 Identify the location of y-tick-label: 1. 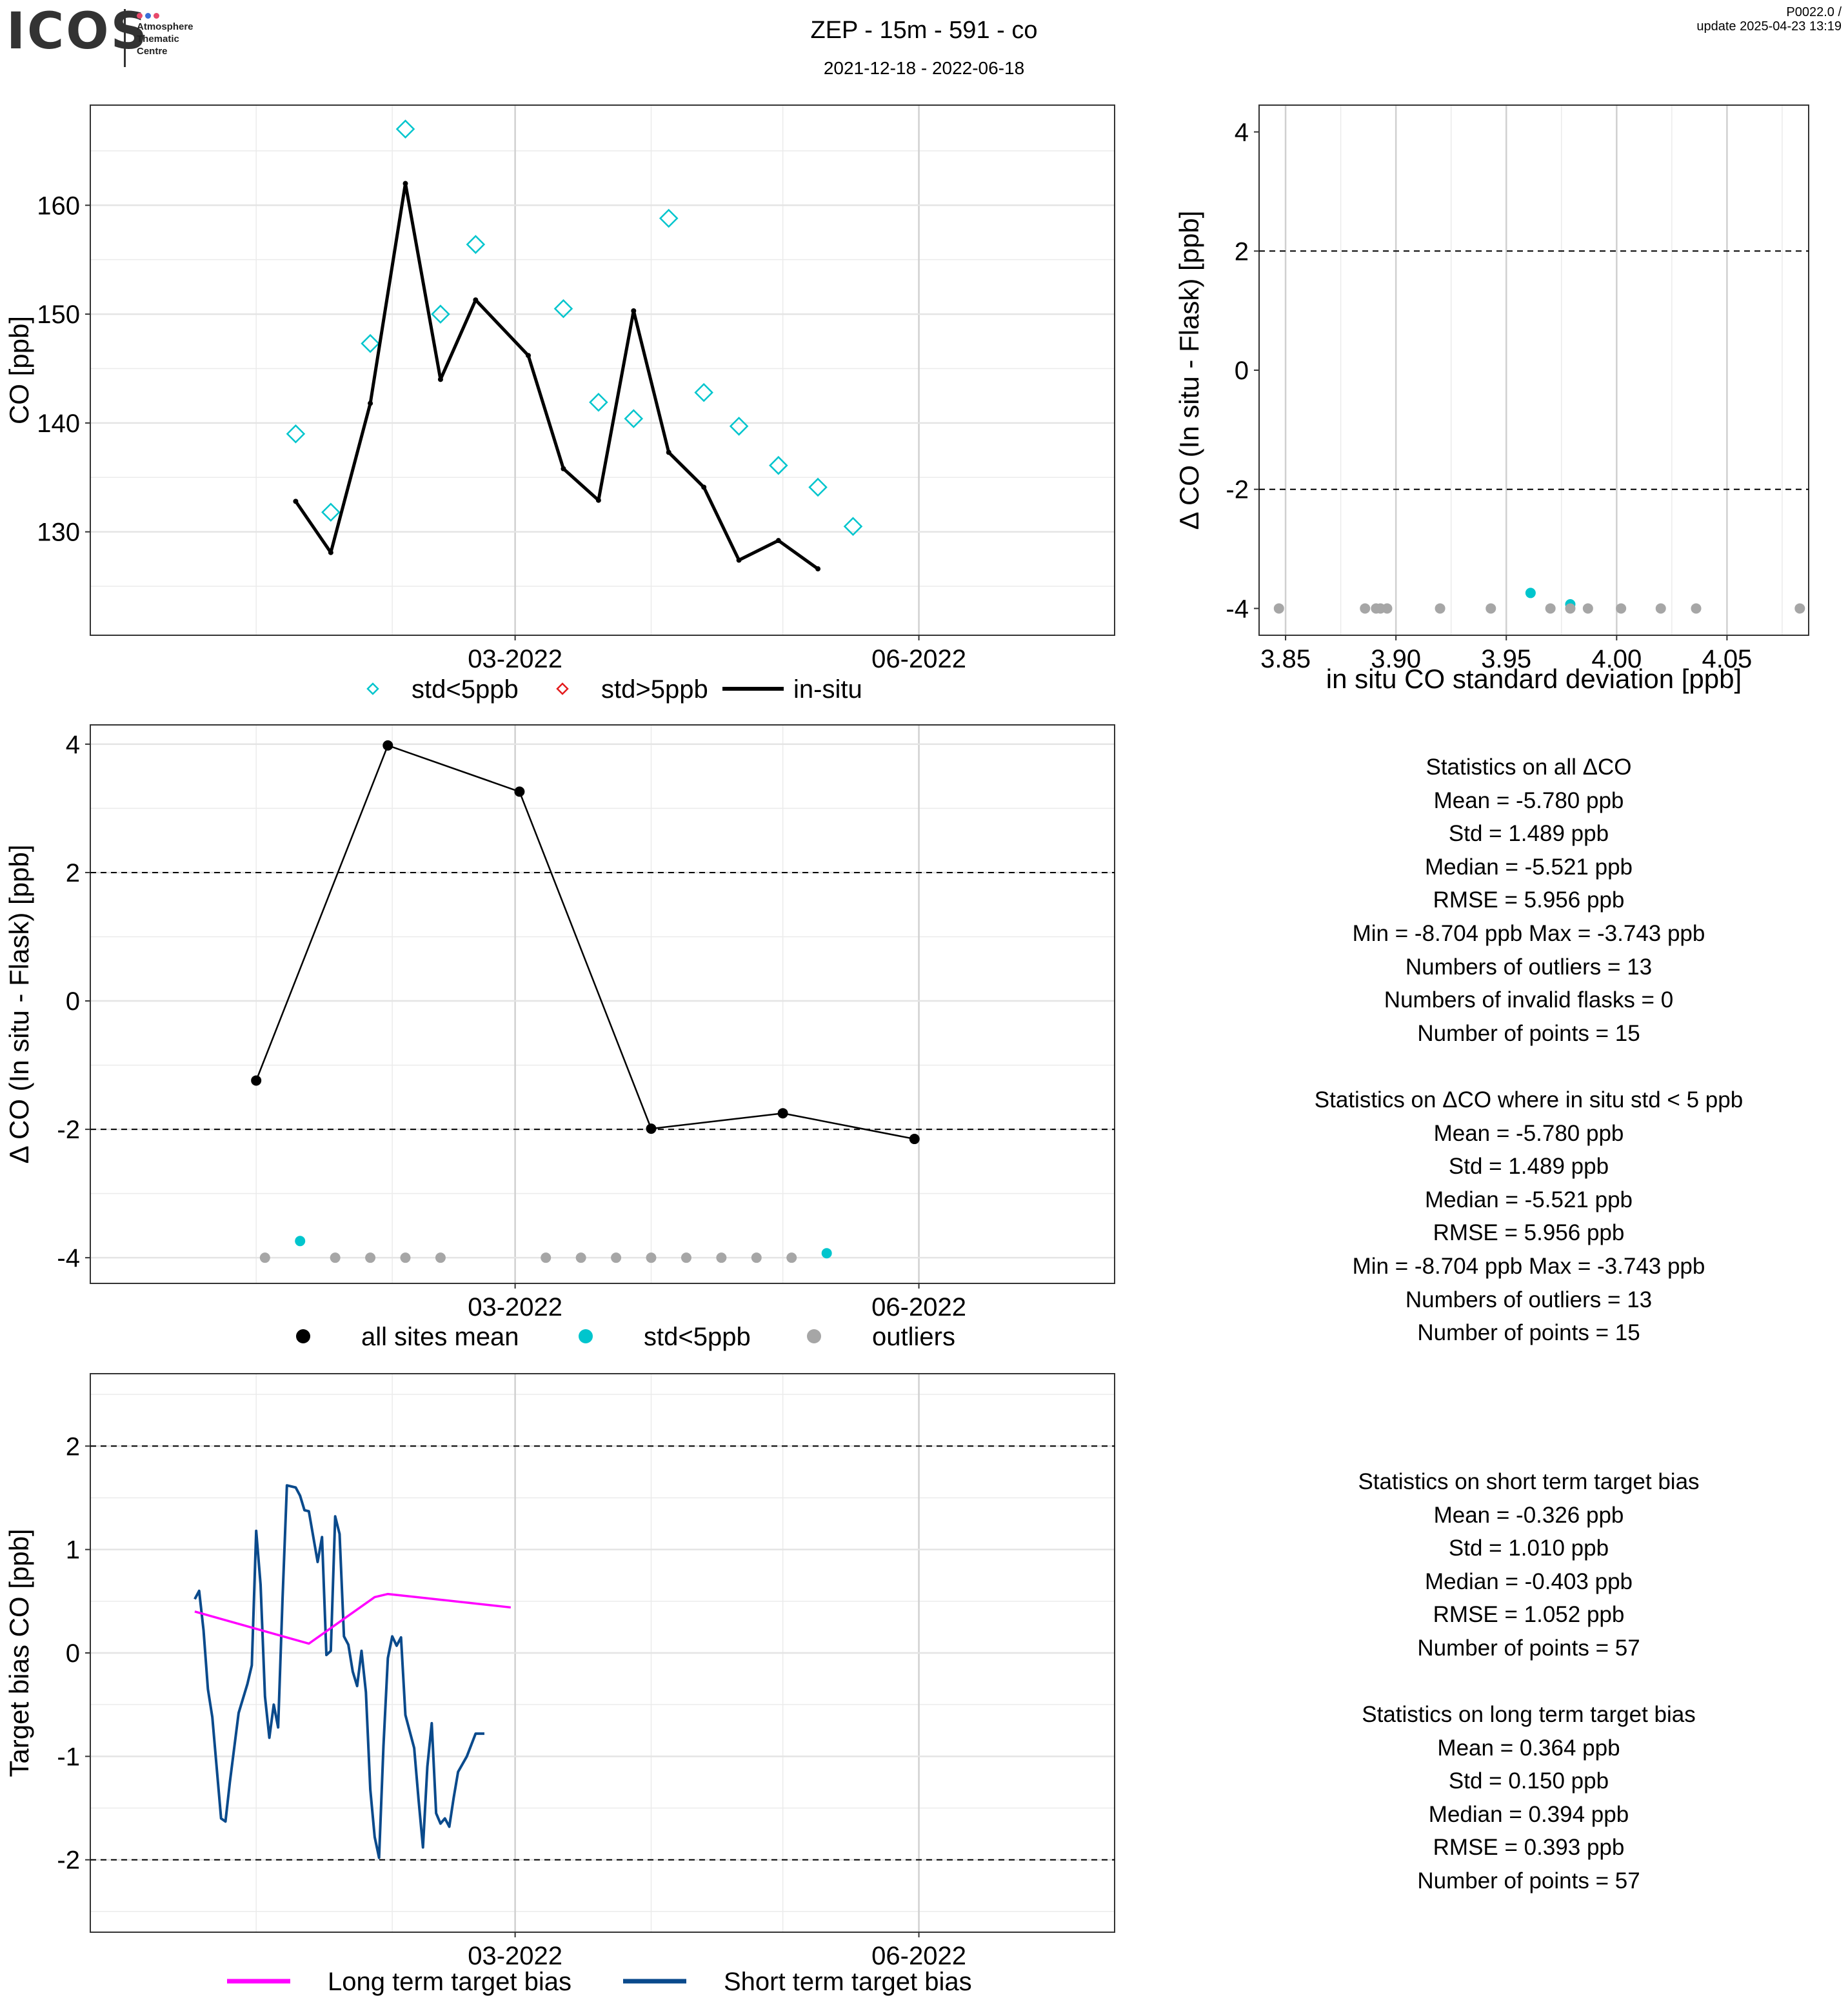
(73, 1550).